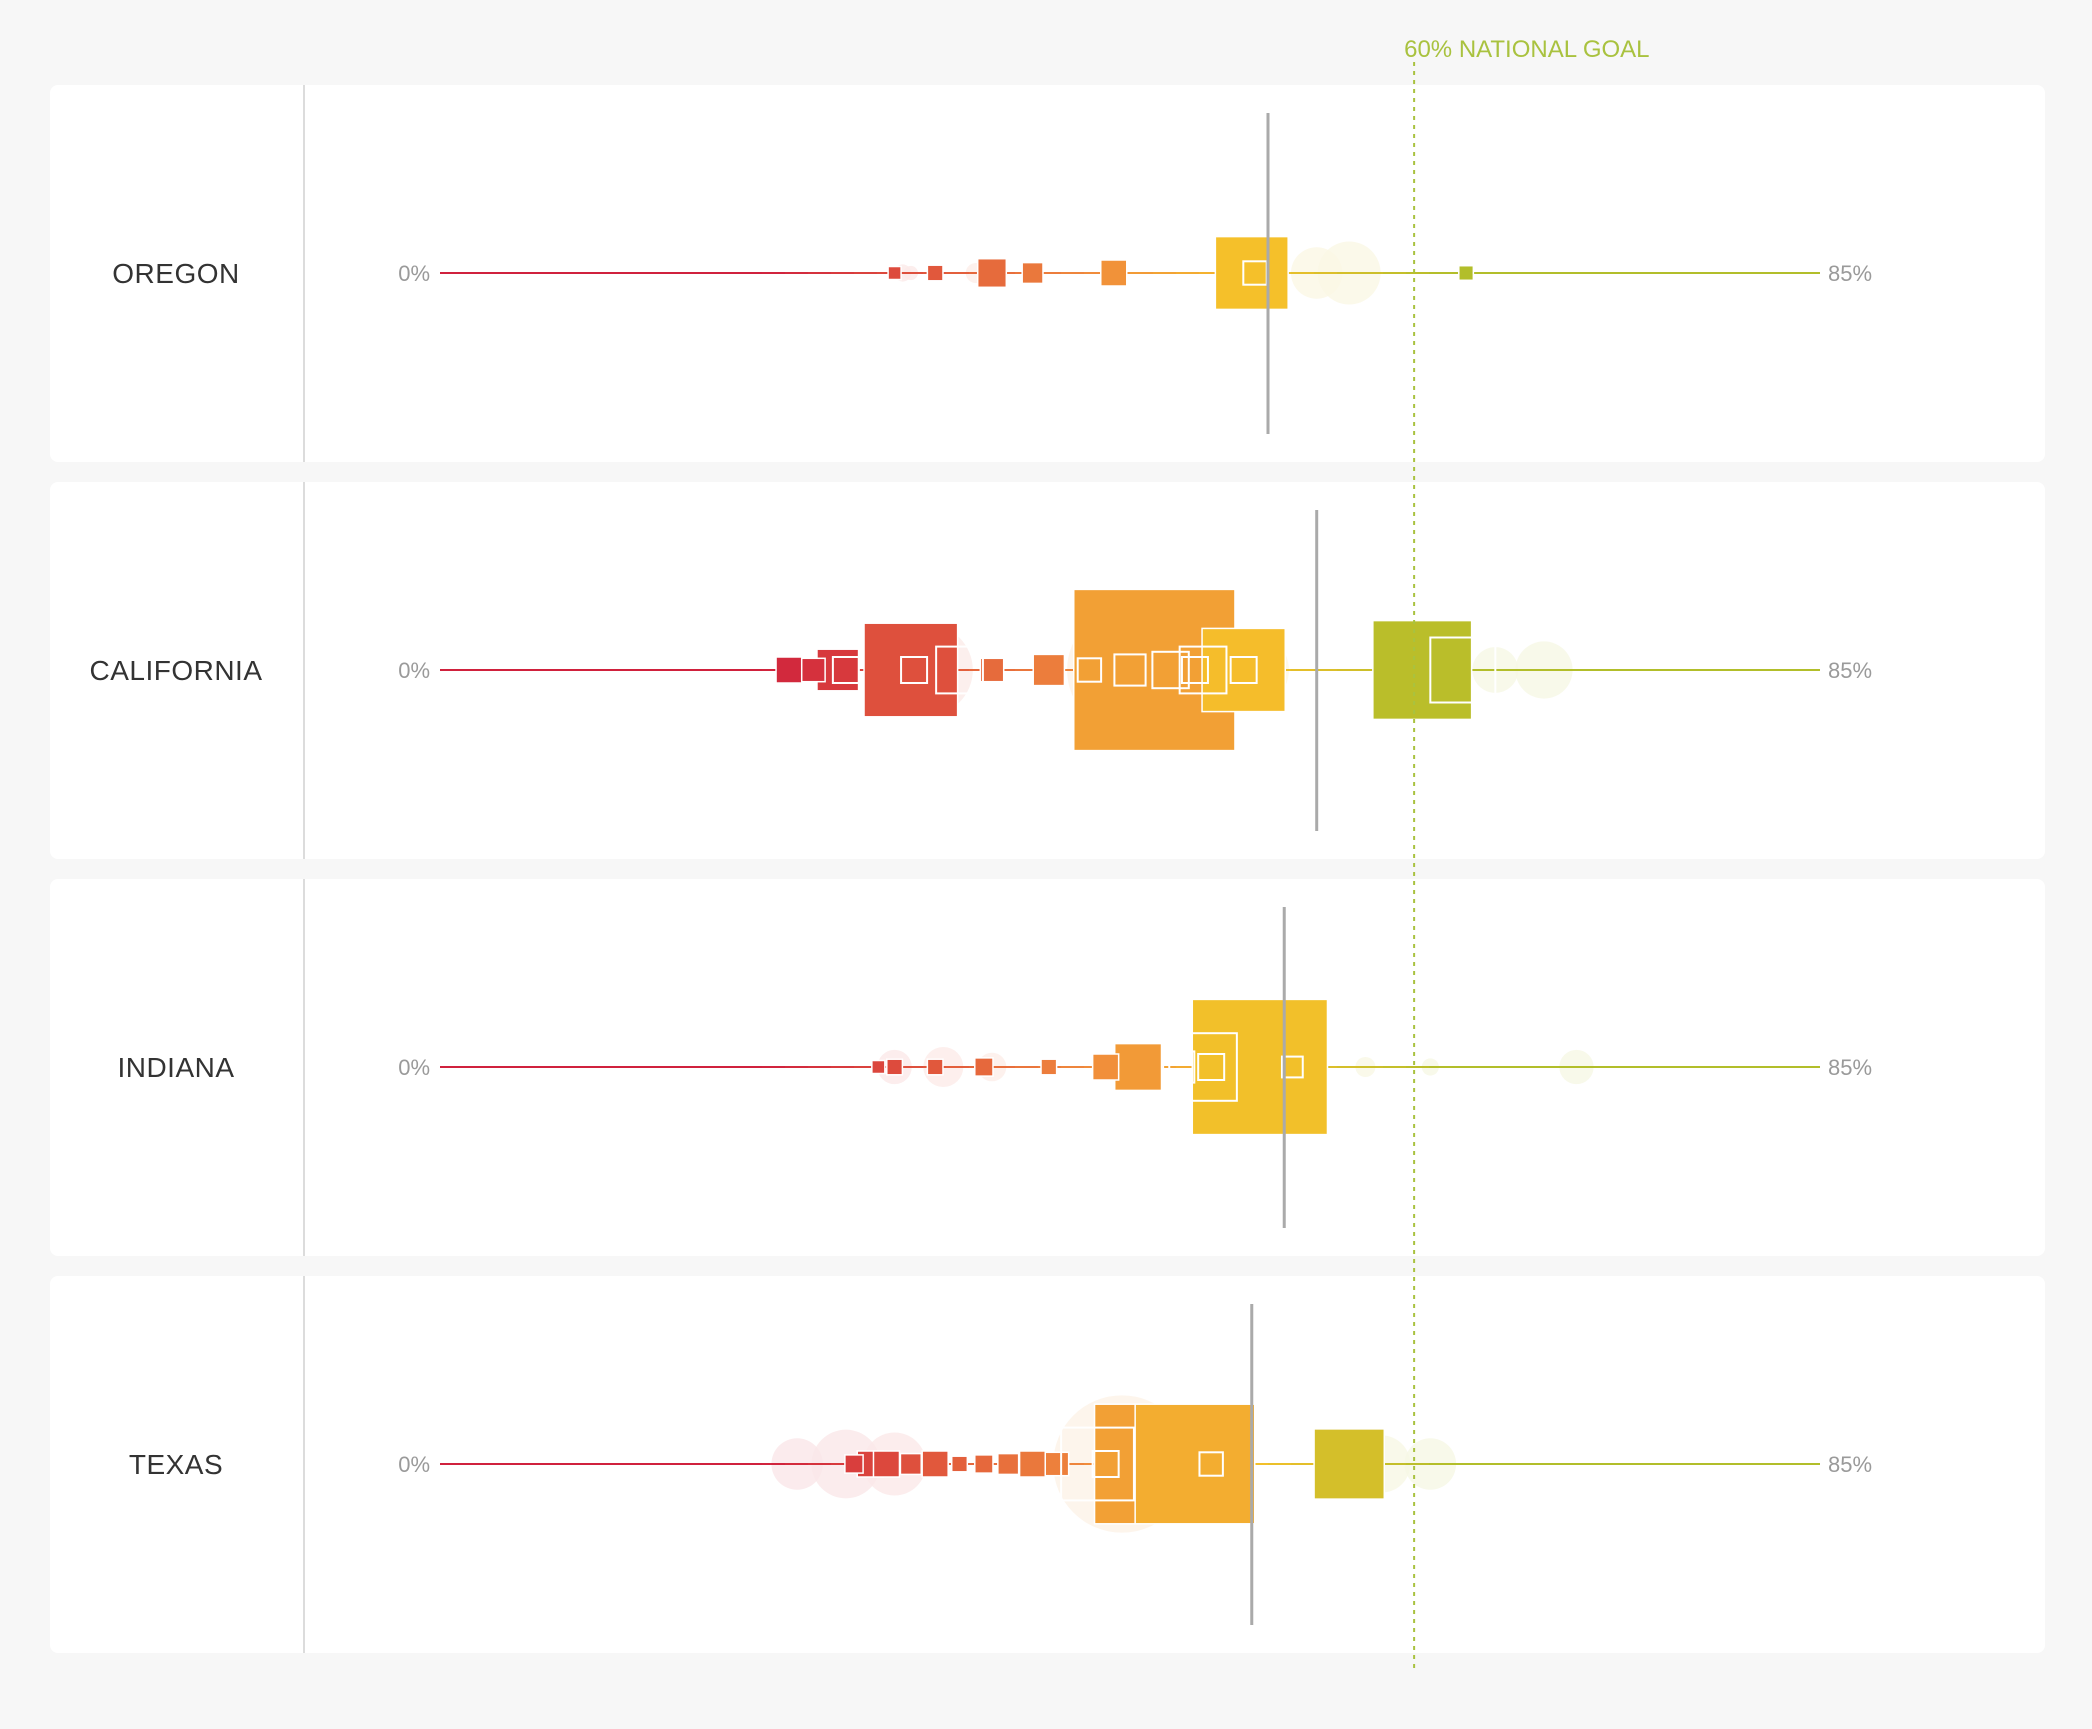 The image size is (2092, 1729). What do you see at coordinates (175, 670) in the screenshot?
I see `state-label: CALIFORNIA` at bounding box center [175, 670].